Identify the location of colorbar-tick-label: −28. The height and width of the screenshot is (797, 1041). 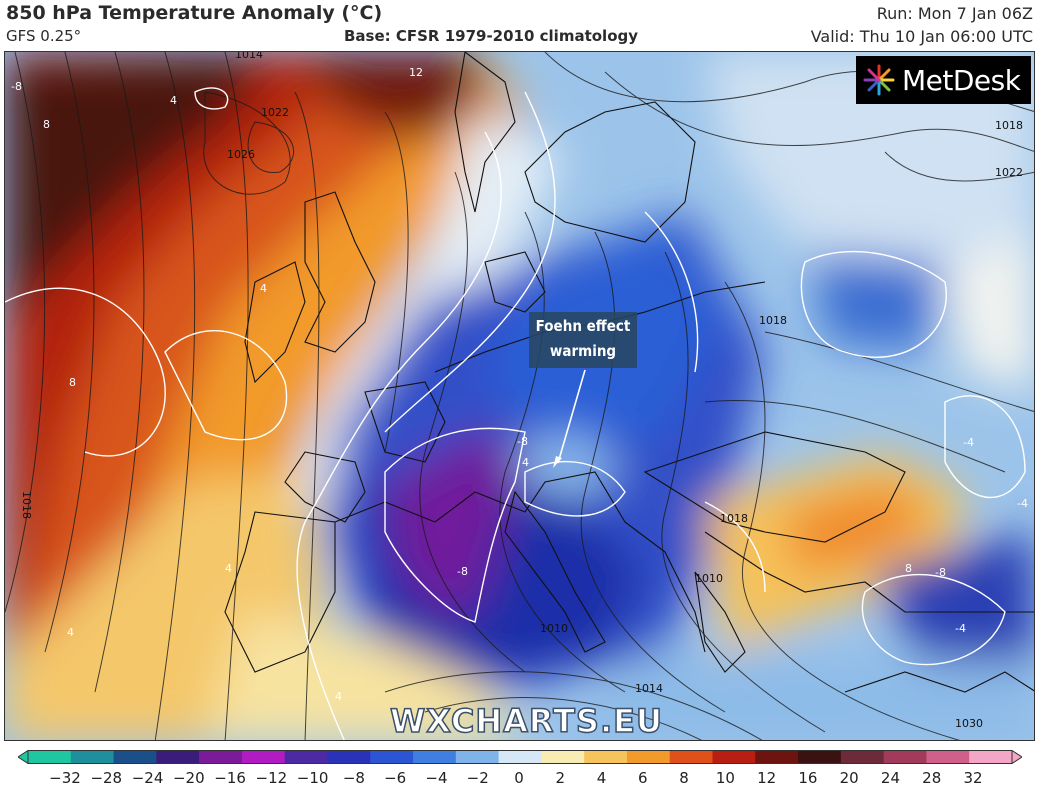
(106, 778).